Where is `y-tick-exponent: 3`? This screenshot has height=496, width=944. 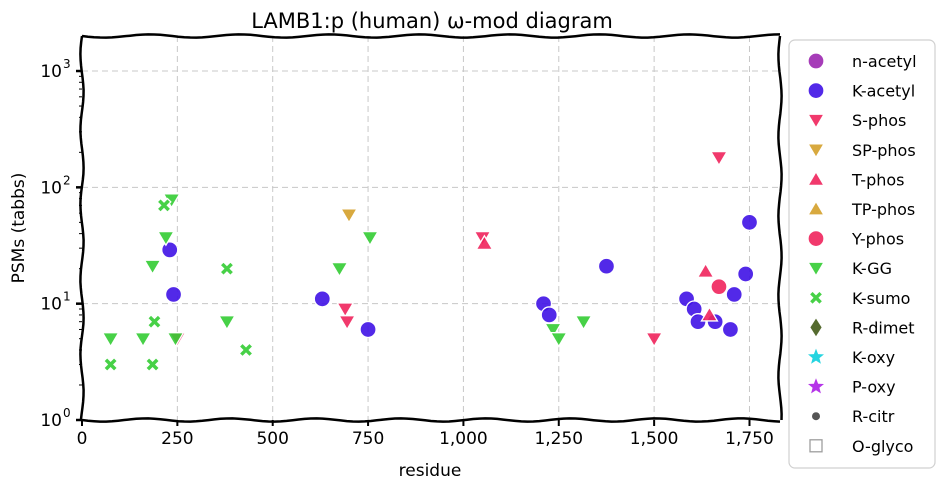 y-tick-exponent: 3 is located at coordinates (67, 64).